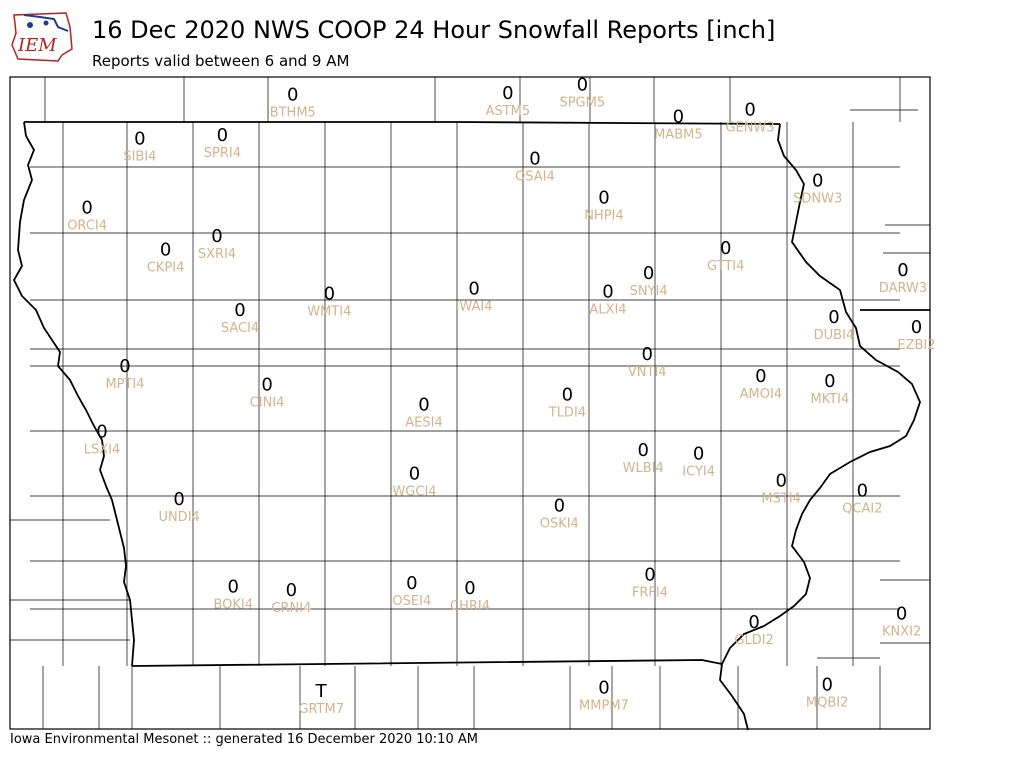 This screenshot has width=1024, height=768. What do you see at coordinates (292, 95) in the screenshot?
I see `station-value-bthm5: 0` at bounding box center [292, 95].